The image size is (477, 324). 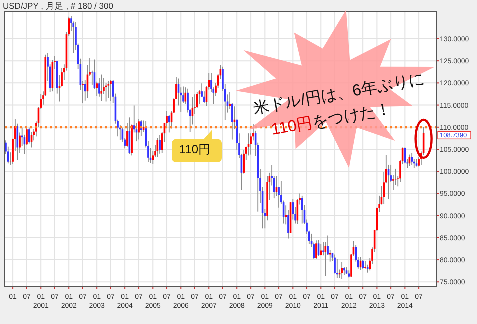 What do you see at coordinates (195, 149) in the screenshot?
I see `ref-line-label: 110円` at bounding box center [195, 149].